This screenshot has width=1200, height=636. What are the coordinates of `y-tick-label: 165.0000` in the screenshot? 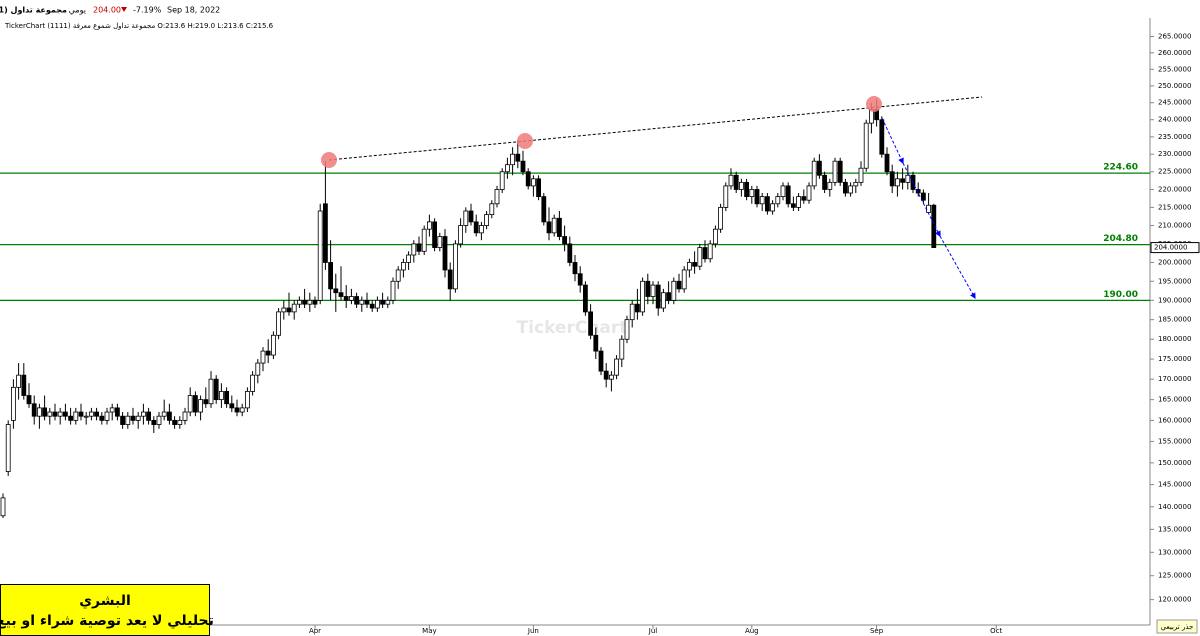 It's located at (1174, 400).